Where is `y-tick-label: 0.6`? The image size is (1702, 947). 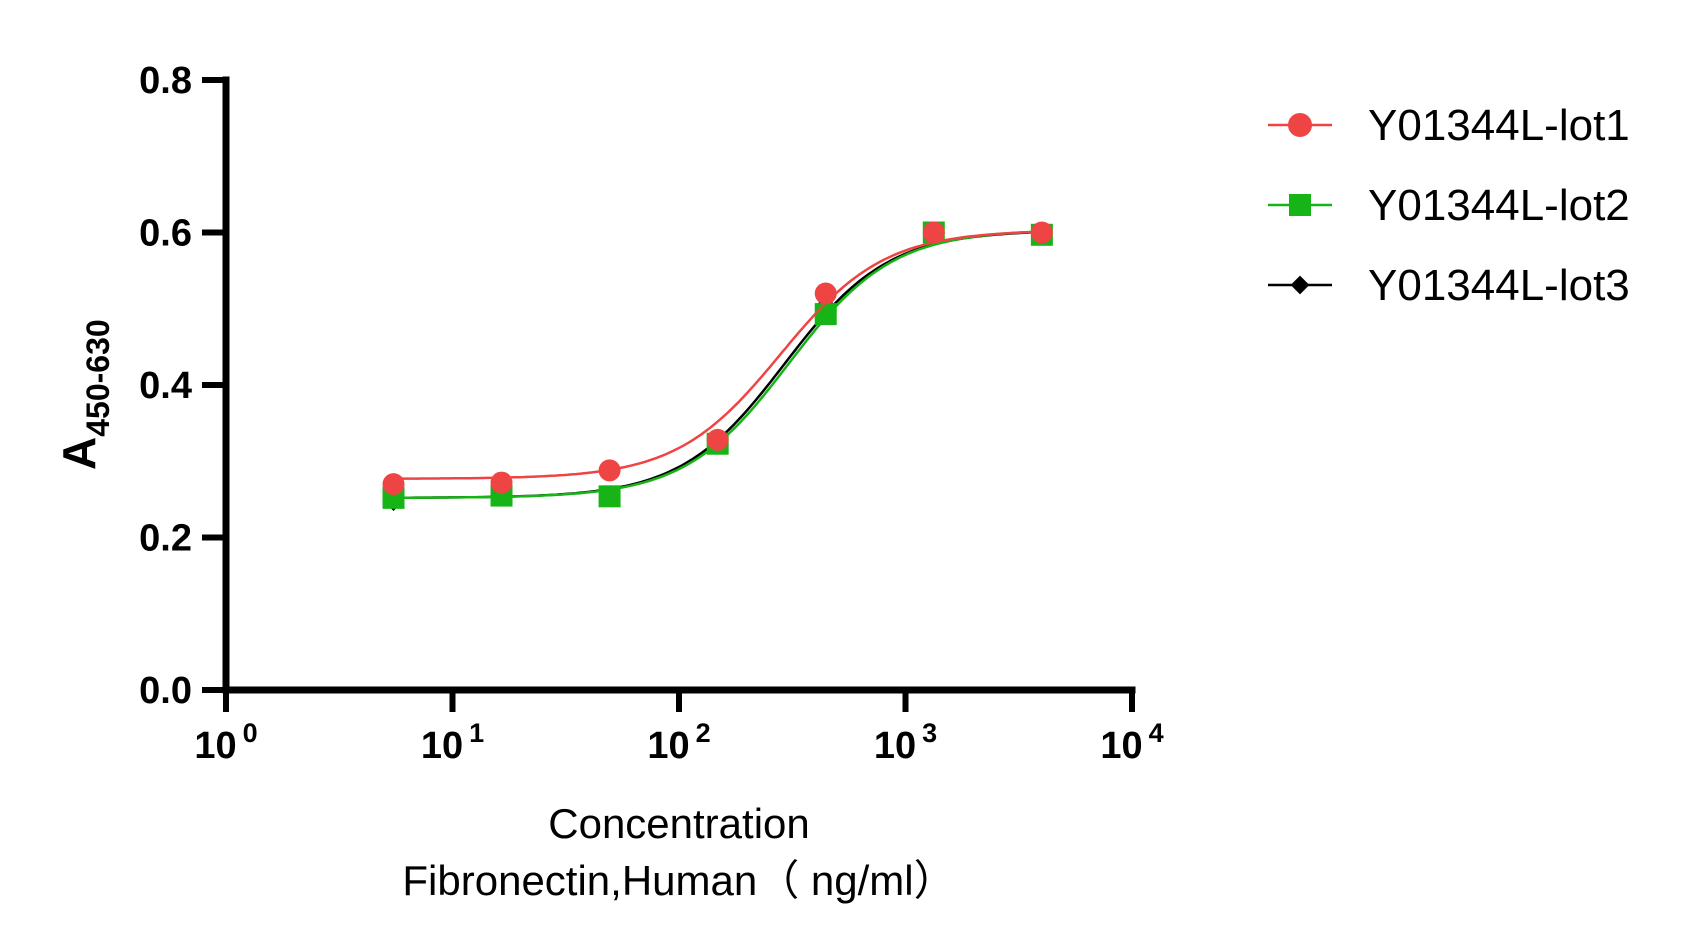
y-tick-label: 0.6 is located at coordinates (165, 234).